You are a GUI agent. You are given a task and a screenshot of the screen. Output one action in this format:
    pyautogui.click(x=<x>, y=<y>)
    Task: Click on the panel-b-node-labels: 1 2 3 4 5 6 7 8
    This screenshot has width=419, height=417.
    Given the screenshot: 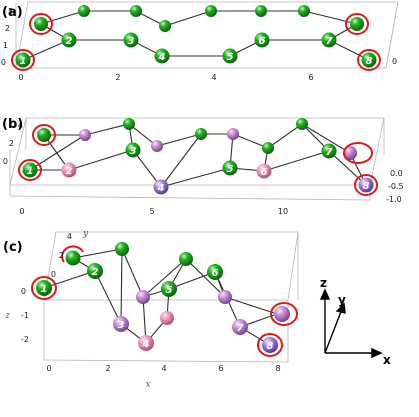 What is the action you would take?
    pyautogui.click(x=198, y=170)
    